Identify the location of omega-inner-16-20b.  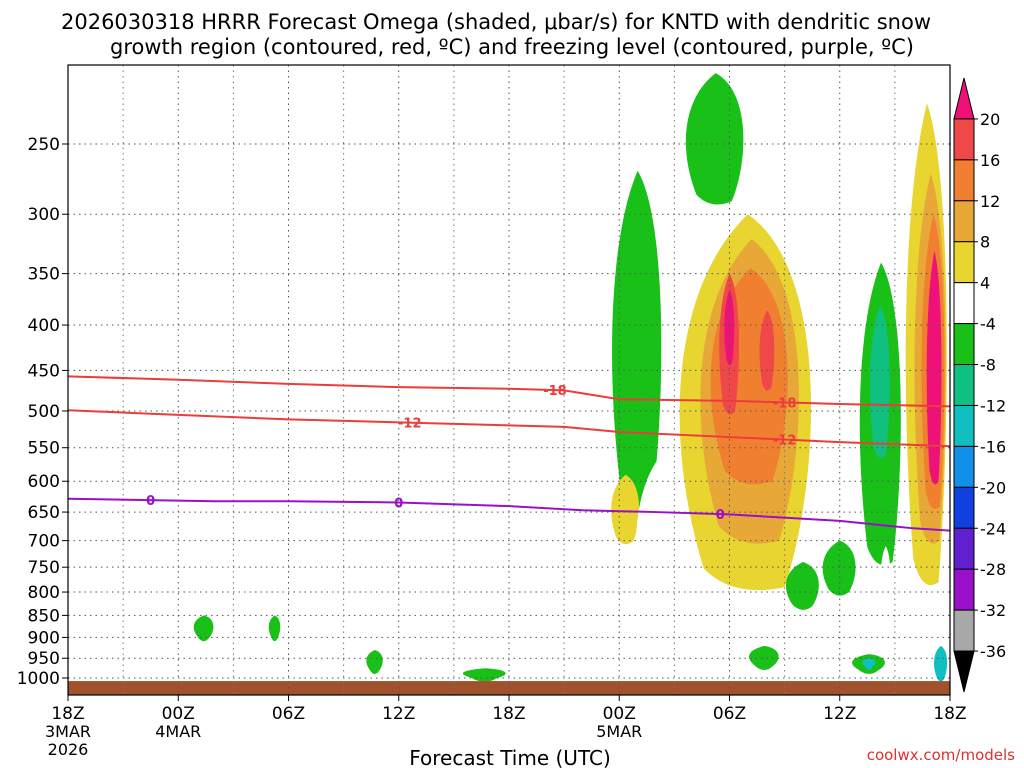
(767, 350).